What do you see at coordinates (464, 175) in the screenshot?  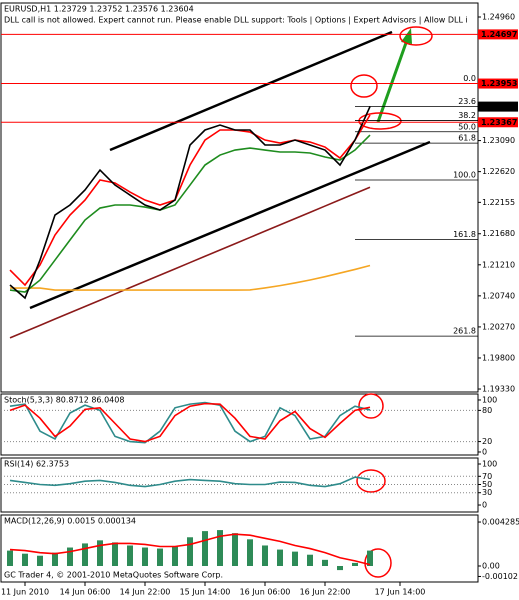 I see `fib-label: 100.0` at bounding box center [464, 175].